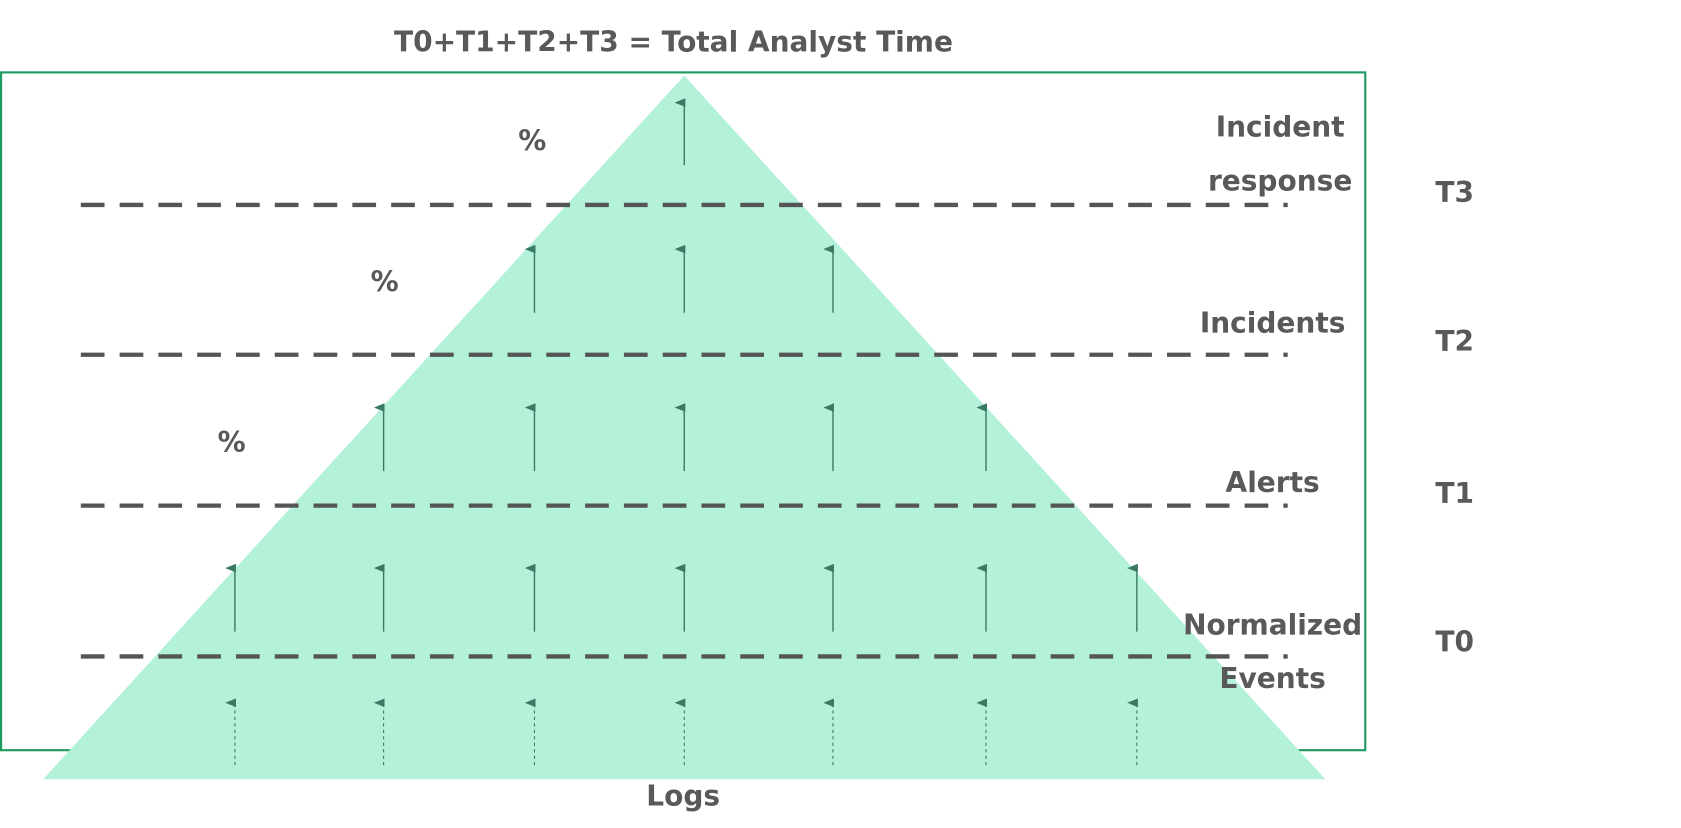  What do you see at coordinates (1280, 126) in the screenshot?
I see `layer-label: Incident` at bounding box center [1280, 126].